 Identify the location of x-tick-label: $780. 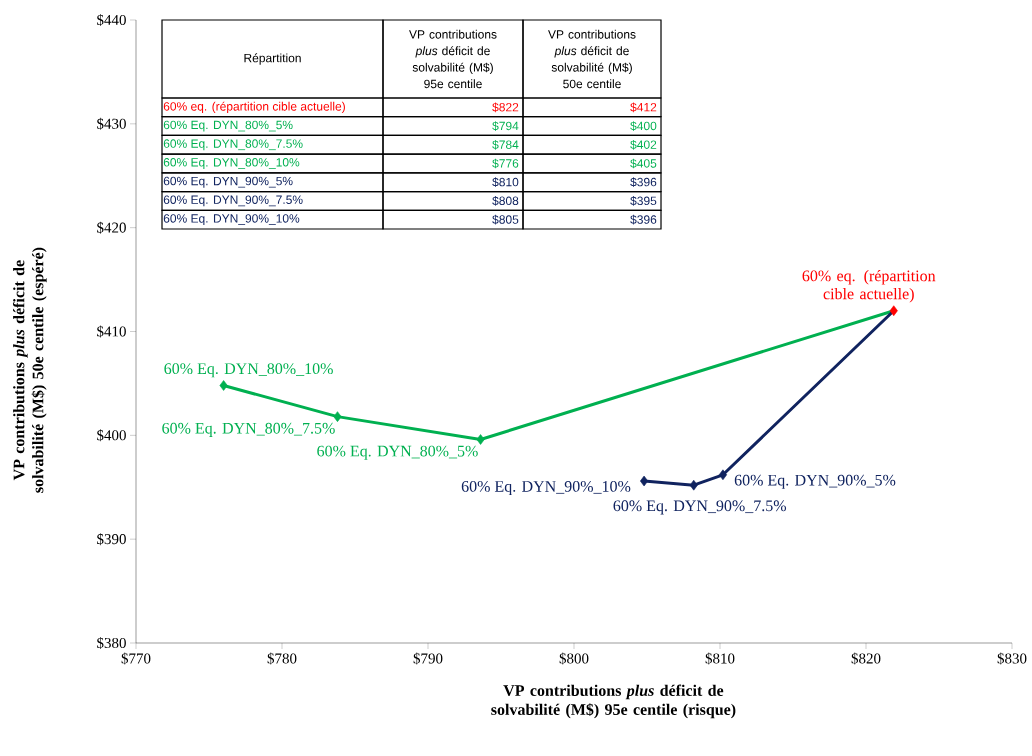
(282, 658).